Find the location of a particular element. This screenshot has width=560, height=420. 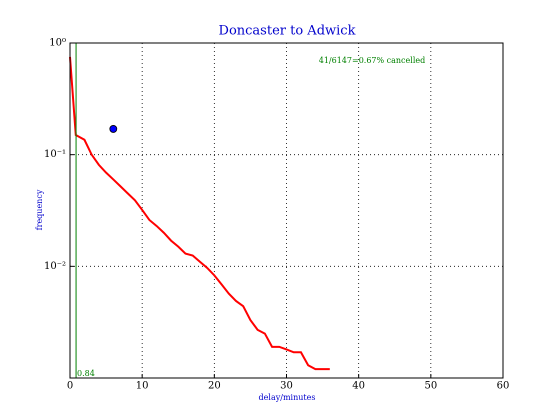

x-tick-label: 60 is located at coordinates (503, 386).